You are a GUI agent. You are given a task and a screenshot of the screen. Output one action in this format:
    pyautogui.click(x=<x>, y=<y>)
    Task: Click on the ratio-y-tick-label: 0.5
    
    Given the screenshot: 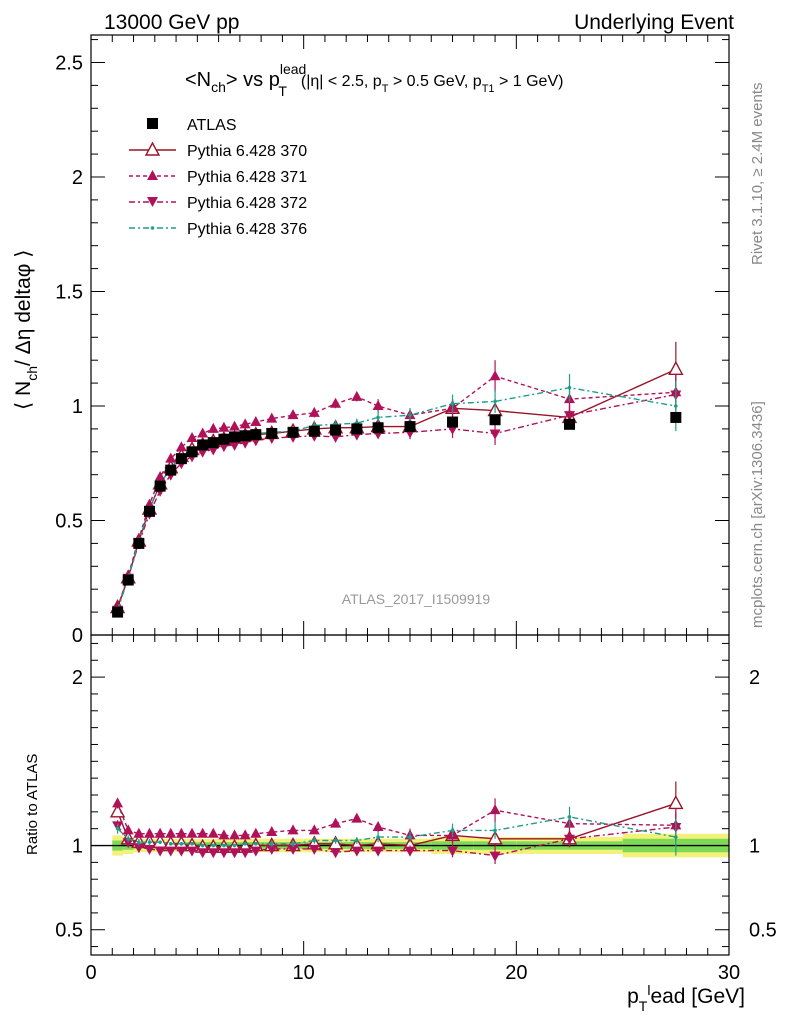 What is the action you would take?
    pyautogui.click(x=69, y=931)
    